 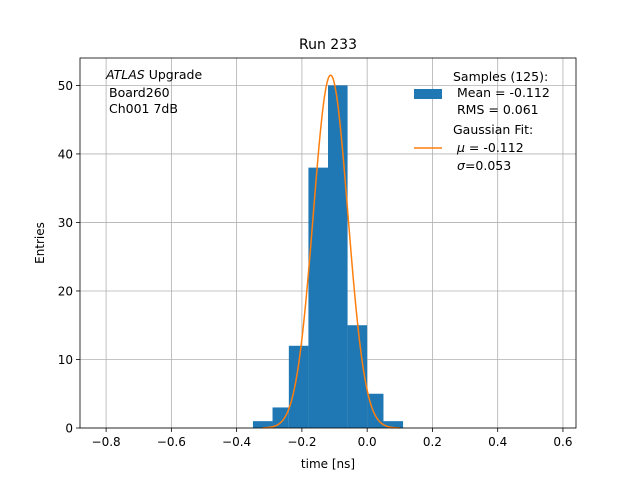 I want to click on legend-fit-sigma: σ=0.053, so click(x=484, y=165).